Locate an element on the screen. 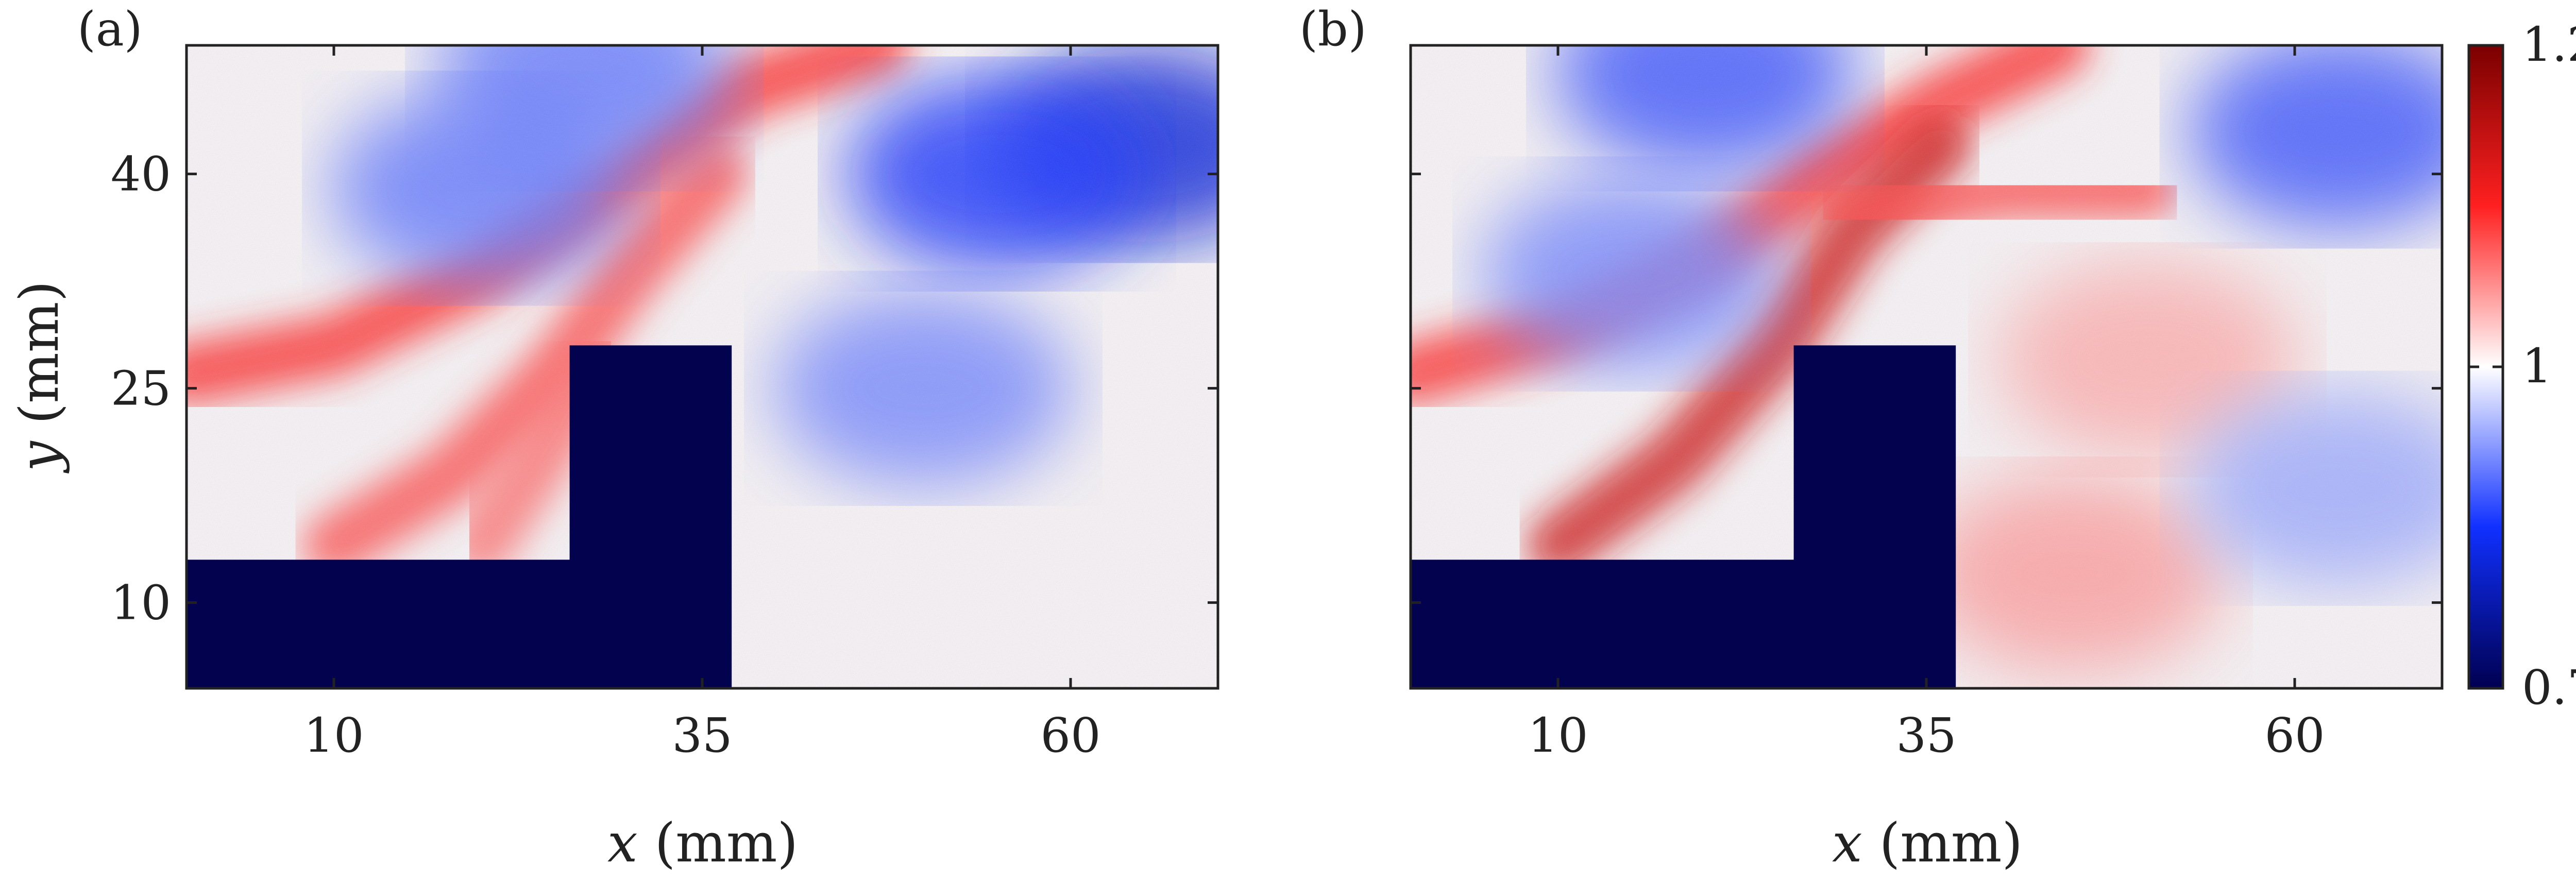 The width and height of the screenshot is (2576, 881). y-tick-label: 25 is located at coordinates (141, 388).